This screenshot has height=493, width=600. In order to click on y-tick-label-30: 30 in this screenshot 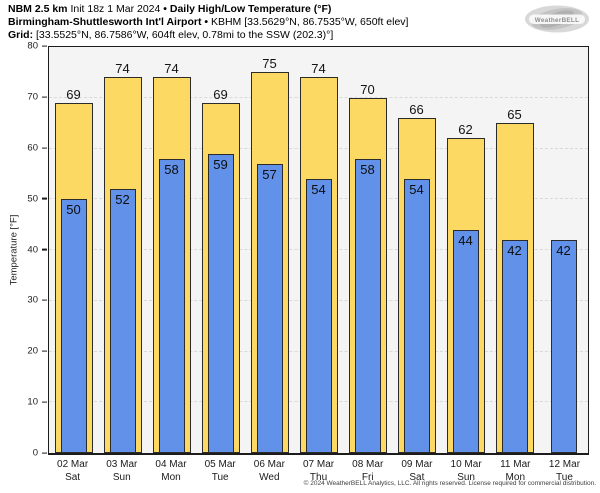, I will do `click(32, 300)`.